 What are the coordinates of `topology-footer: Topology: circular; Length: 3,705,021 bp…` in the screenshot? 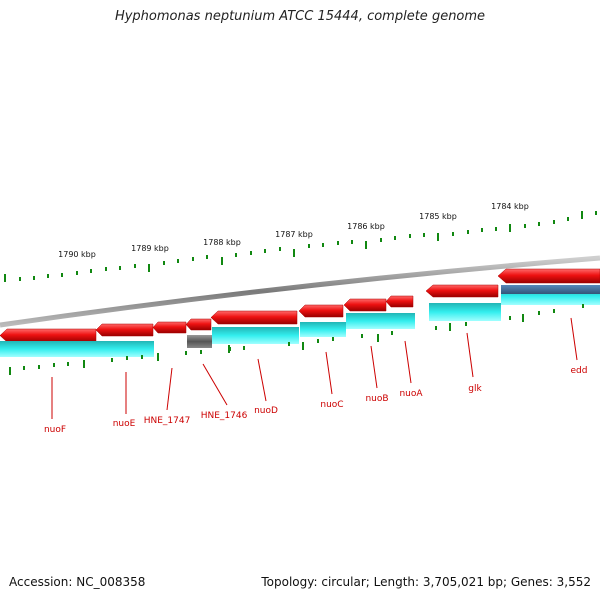 It's located at (426, 582).